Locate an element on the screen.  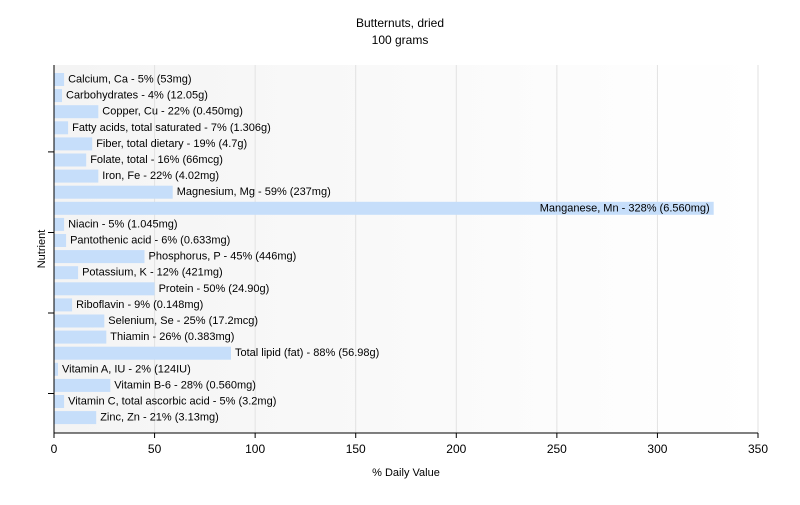
bar-label: Total lipid (fat) - 88% (56.98g) is located at coordinates (307, 353).